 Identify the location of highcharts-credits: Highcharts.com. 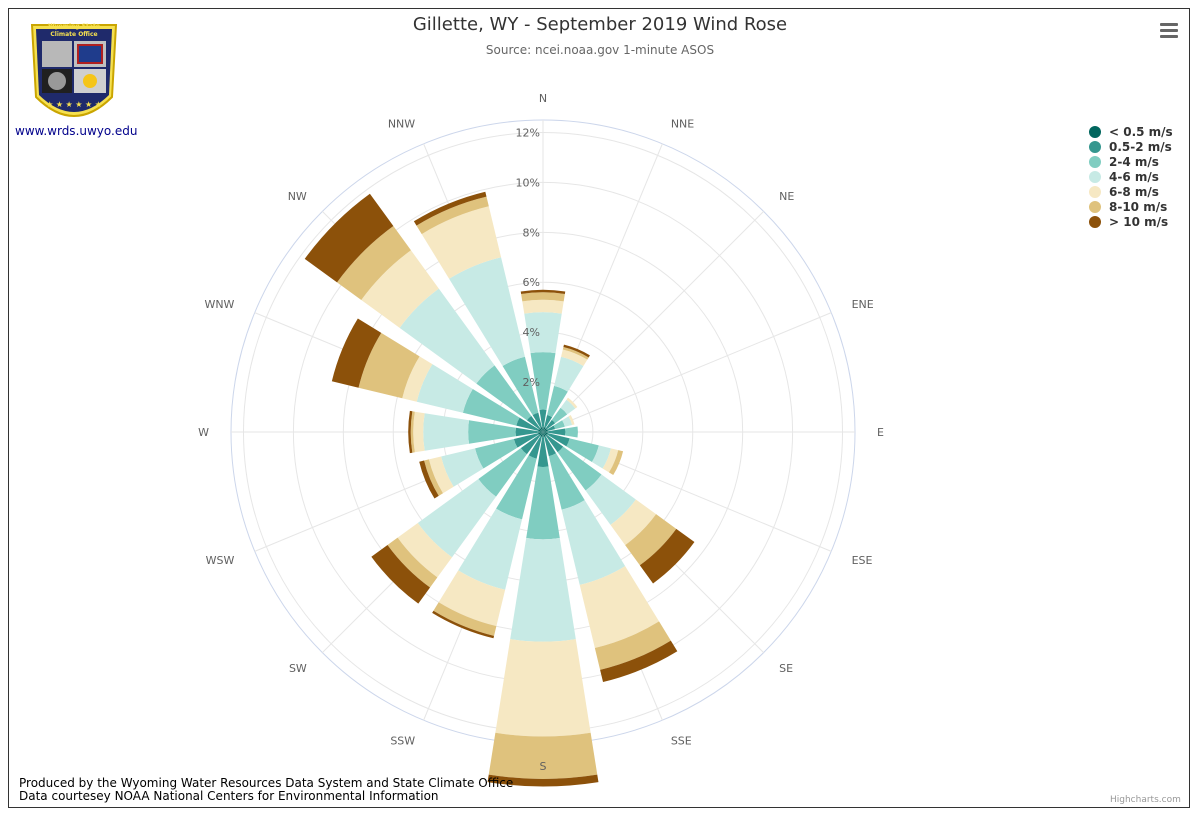
(1145, 800).